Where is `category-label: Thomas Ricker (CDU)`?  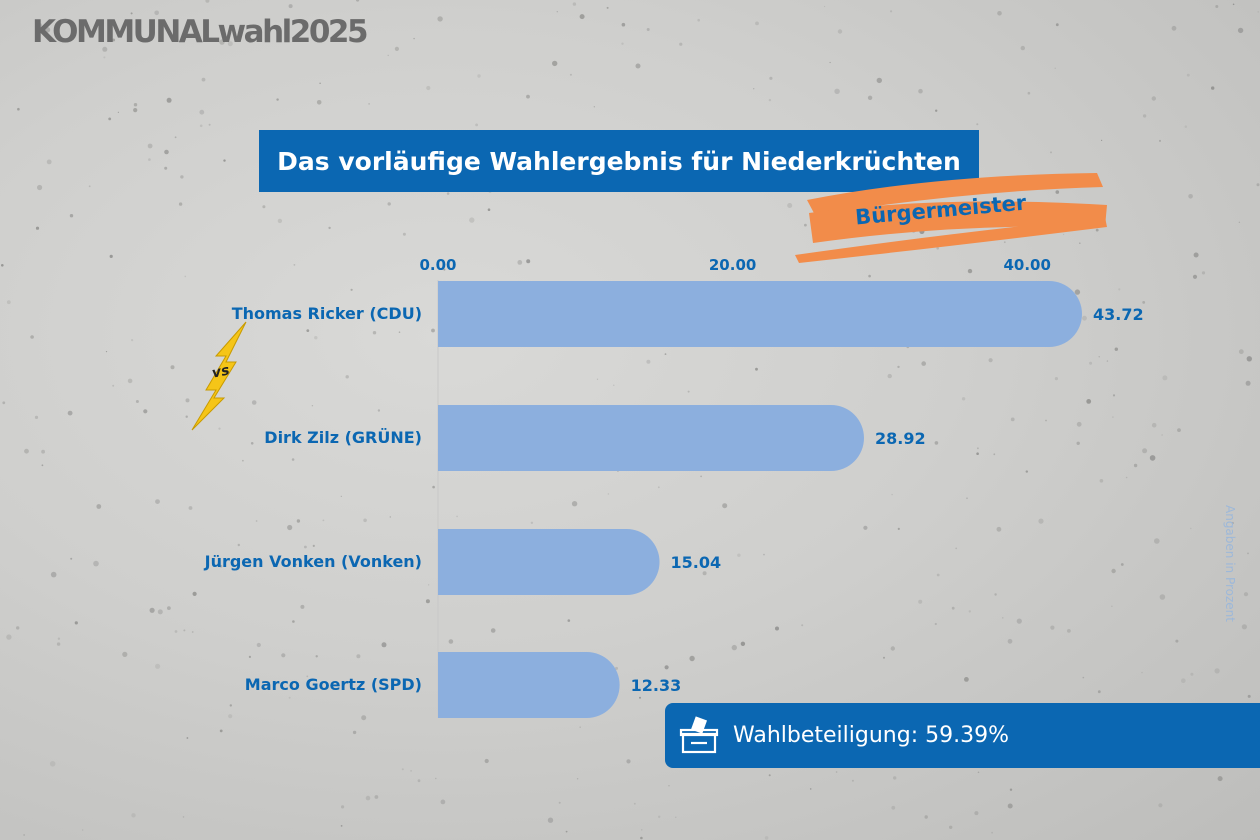
category-label: Thomas Ricker (CDU) is located at coordinates (327, 313).